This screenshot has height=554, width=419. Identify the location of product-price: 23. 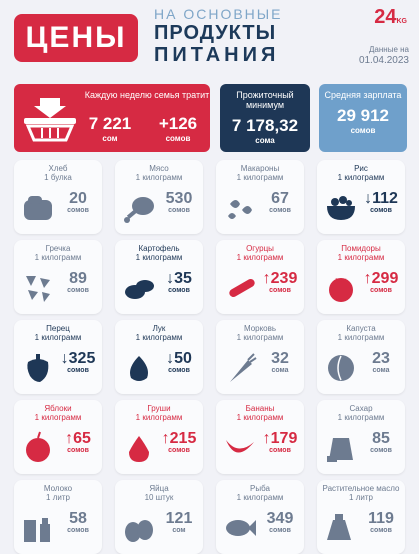
(381, 358).